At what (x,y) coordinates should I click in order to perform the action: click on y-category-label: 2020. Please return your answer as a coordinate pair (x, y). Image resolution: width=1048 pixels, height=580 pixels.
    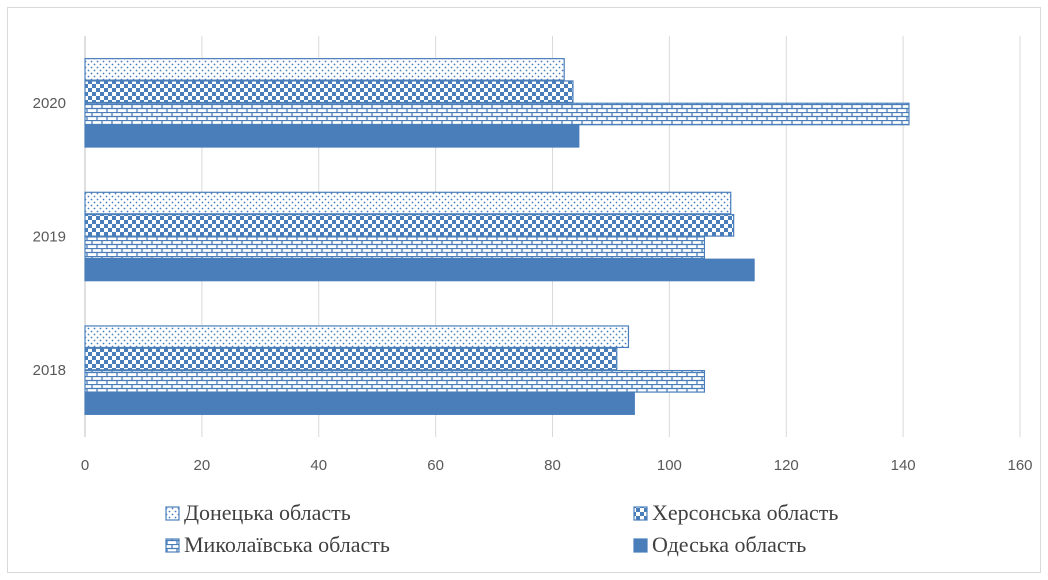
    Looking at the image, I should click on (49, 103).